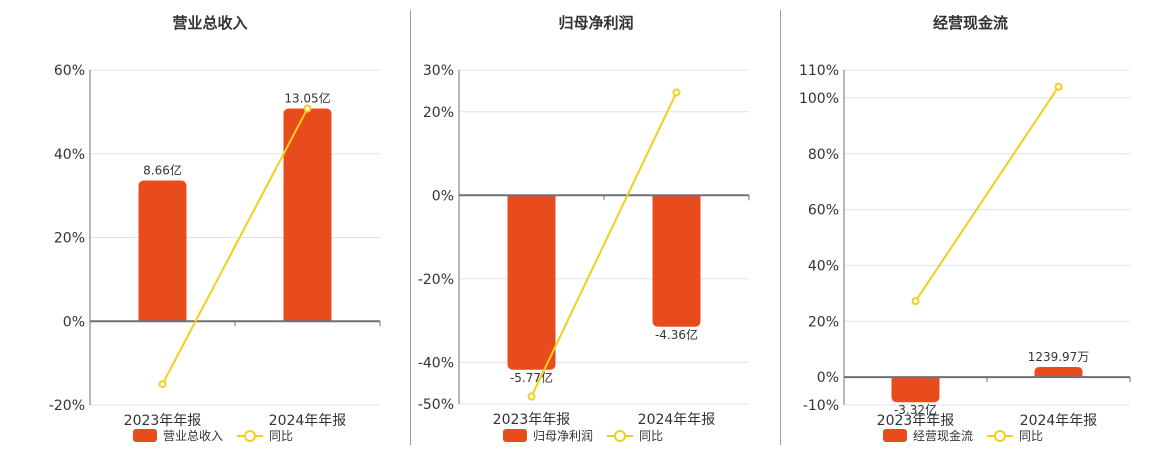 The width and height of the screenshot is (1160, 450). Describe the element at coordinates (307, 98) in the screenshot. I see `bar-value-label: 13.05亿` at that location.